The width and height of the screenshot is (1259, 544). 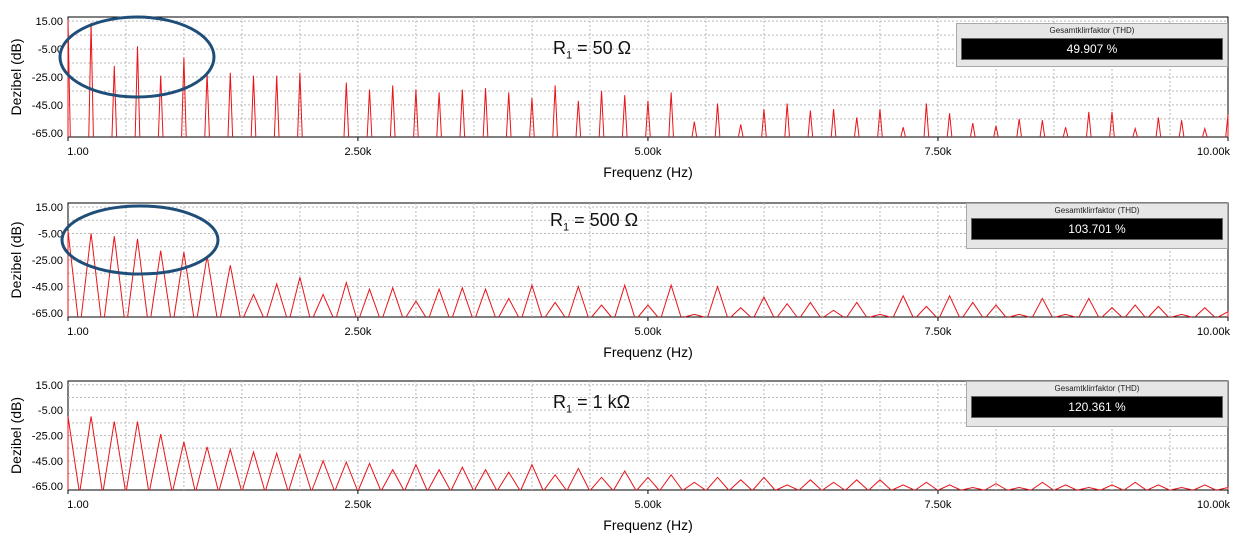 I want to click on thd-value: 120.361 %, so click(x=1097, y=407).